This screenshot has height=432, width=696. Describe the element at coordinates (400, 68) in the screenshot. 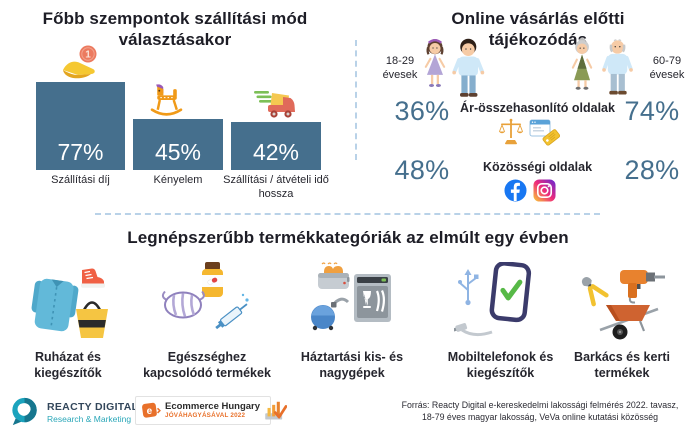

I see `age-group-label-young: 18-29 évesek` at that location.